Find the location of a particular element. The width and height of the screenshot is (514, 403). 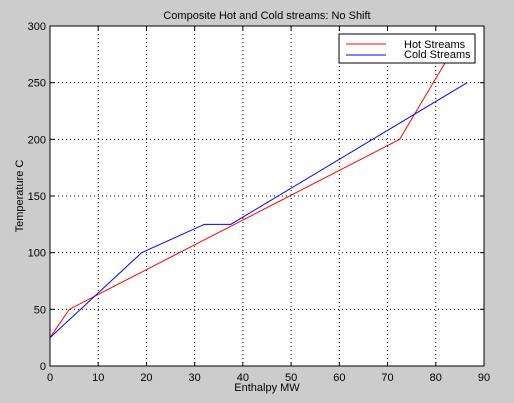

legend-box is located at coordinates (407, 48).